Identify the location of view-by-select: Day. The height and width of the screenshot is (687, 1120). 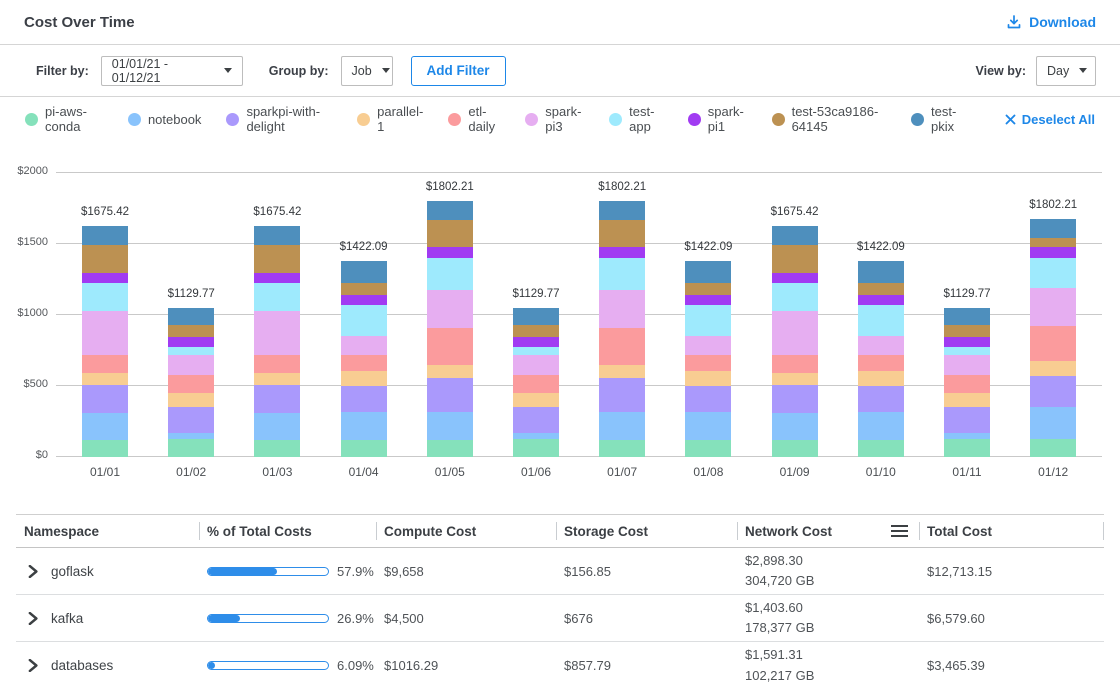
(1066, 70).